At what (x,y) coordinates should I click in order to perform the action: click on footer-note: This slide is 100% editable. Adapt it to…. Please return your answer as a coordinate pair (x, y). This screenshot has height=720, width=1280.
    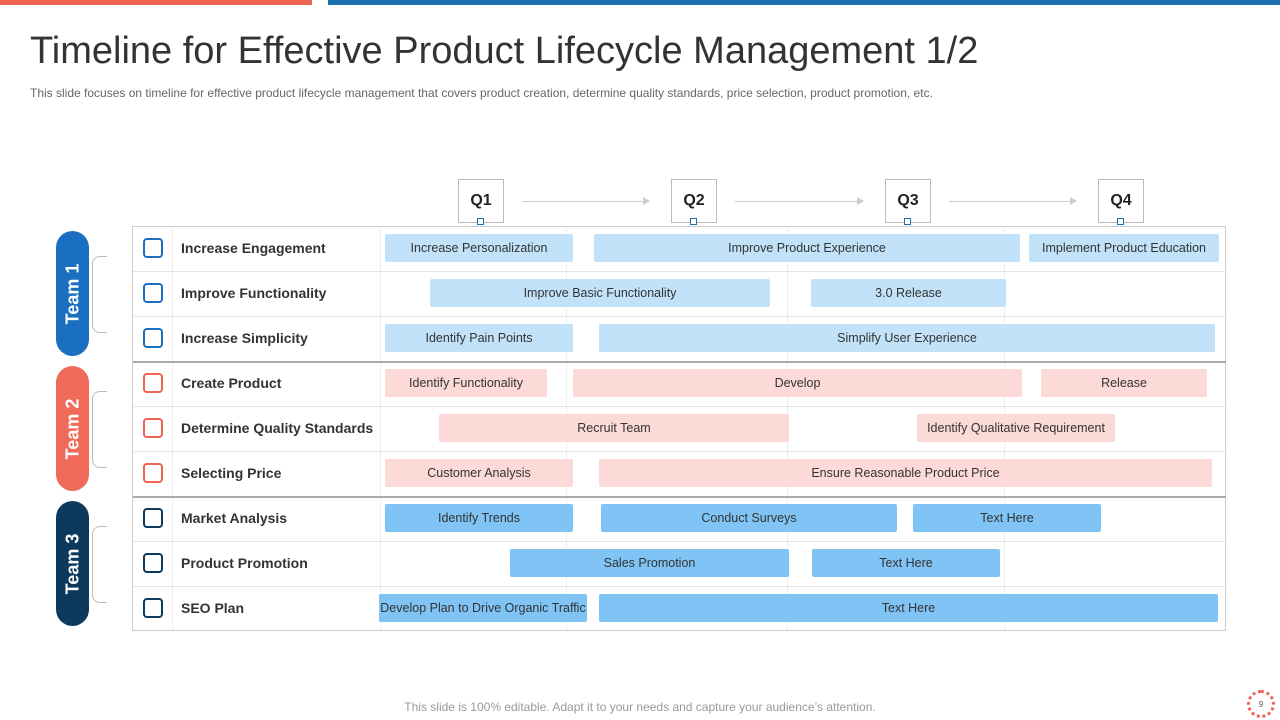
    Looking at the image, I should click on (640, 707).